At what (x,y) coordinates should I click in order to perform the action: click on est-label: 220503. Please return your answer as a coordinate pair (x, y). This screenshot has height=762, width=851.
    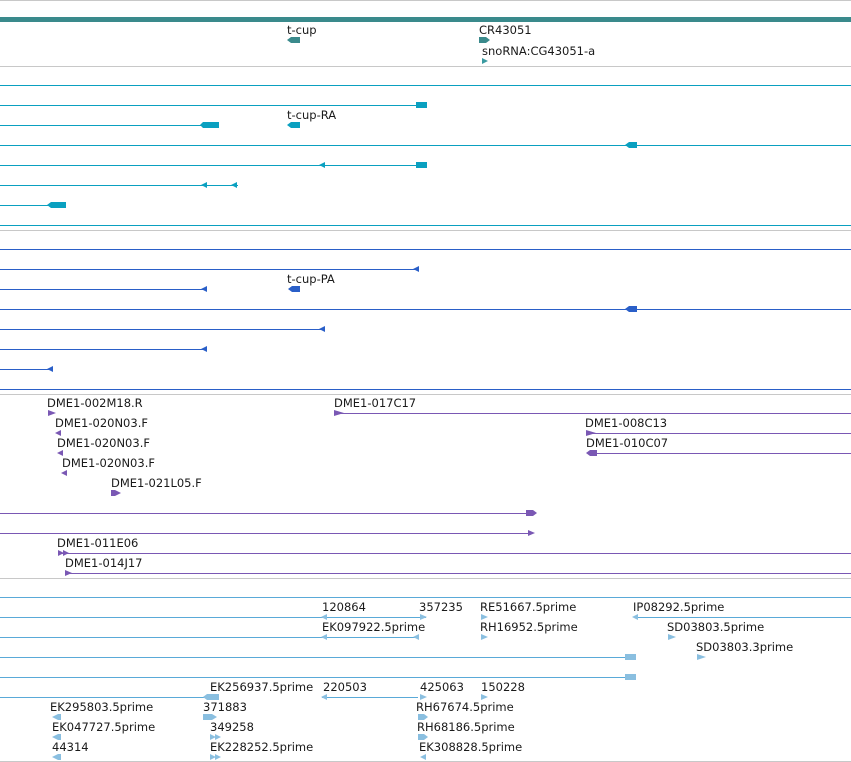
    Looking at the image, I should click on (345, 687).